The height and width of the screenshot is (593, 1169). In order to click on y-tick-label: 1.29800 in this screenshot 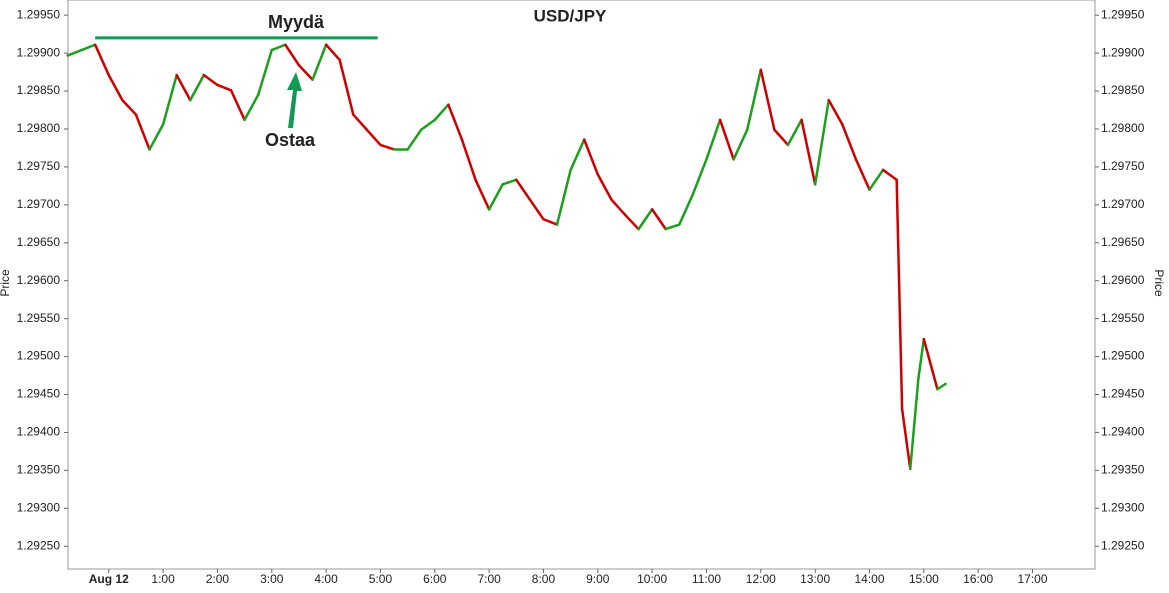, I will do `click(39, 128)`.